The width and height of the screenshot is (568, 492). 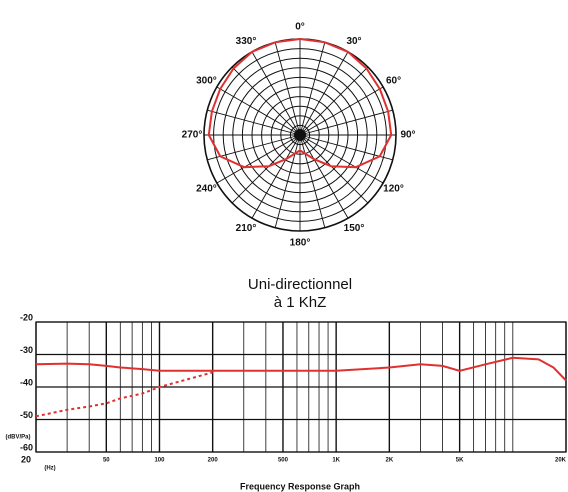 What do you see at coordinates (26, 447) in the screenshot?
I see `y-tick-label: -60` at bounding box center [26, 447].